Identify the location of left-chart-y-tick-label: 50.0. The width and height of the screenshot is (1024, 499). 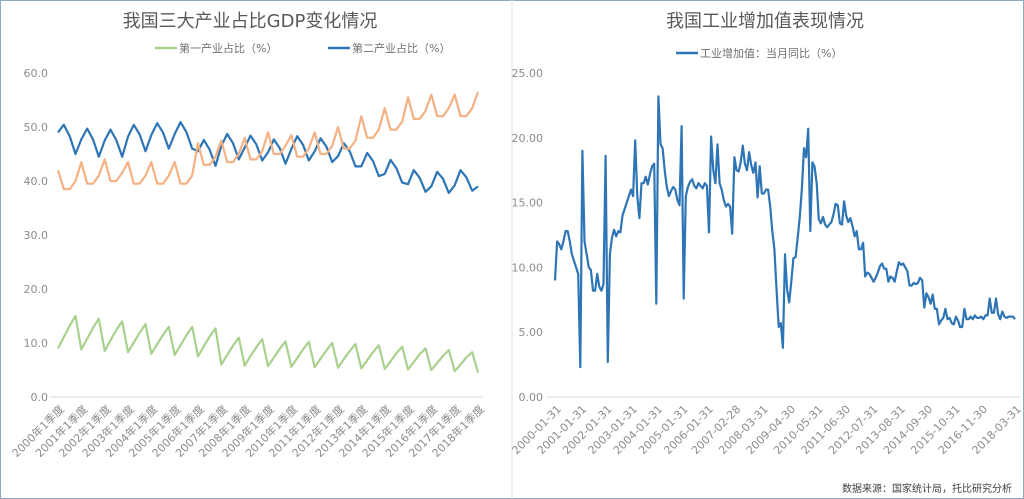
(36, 127).